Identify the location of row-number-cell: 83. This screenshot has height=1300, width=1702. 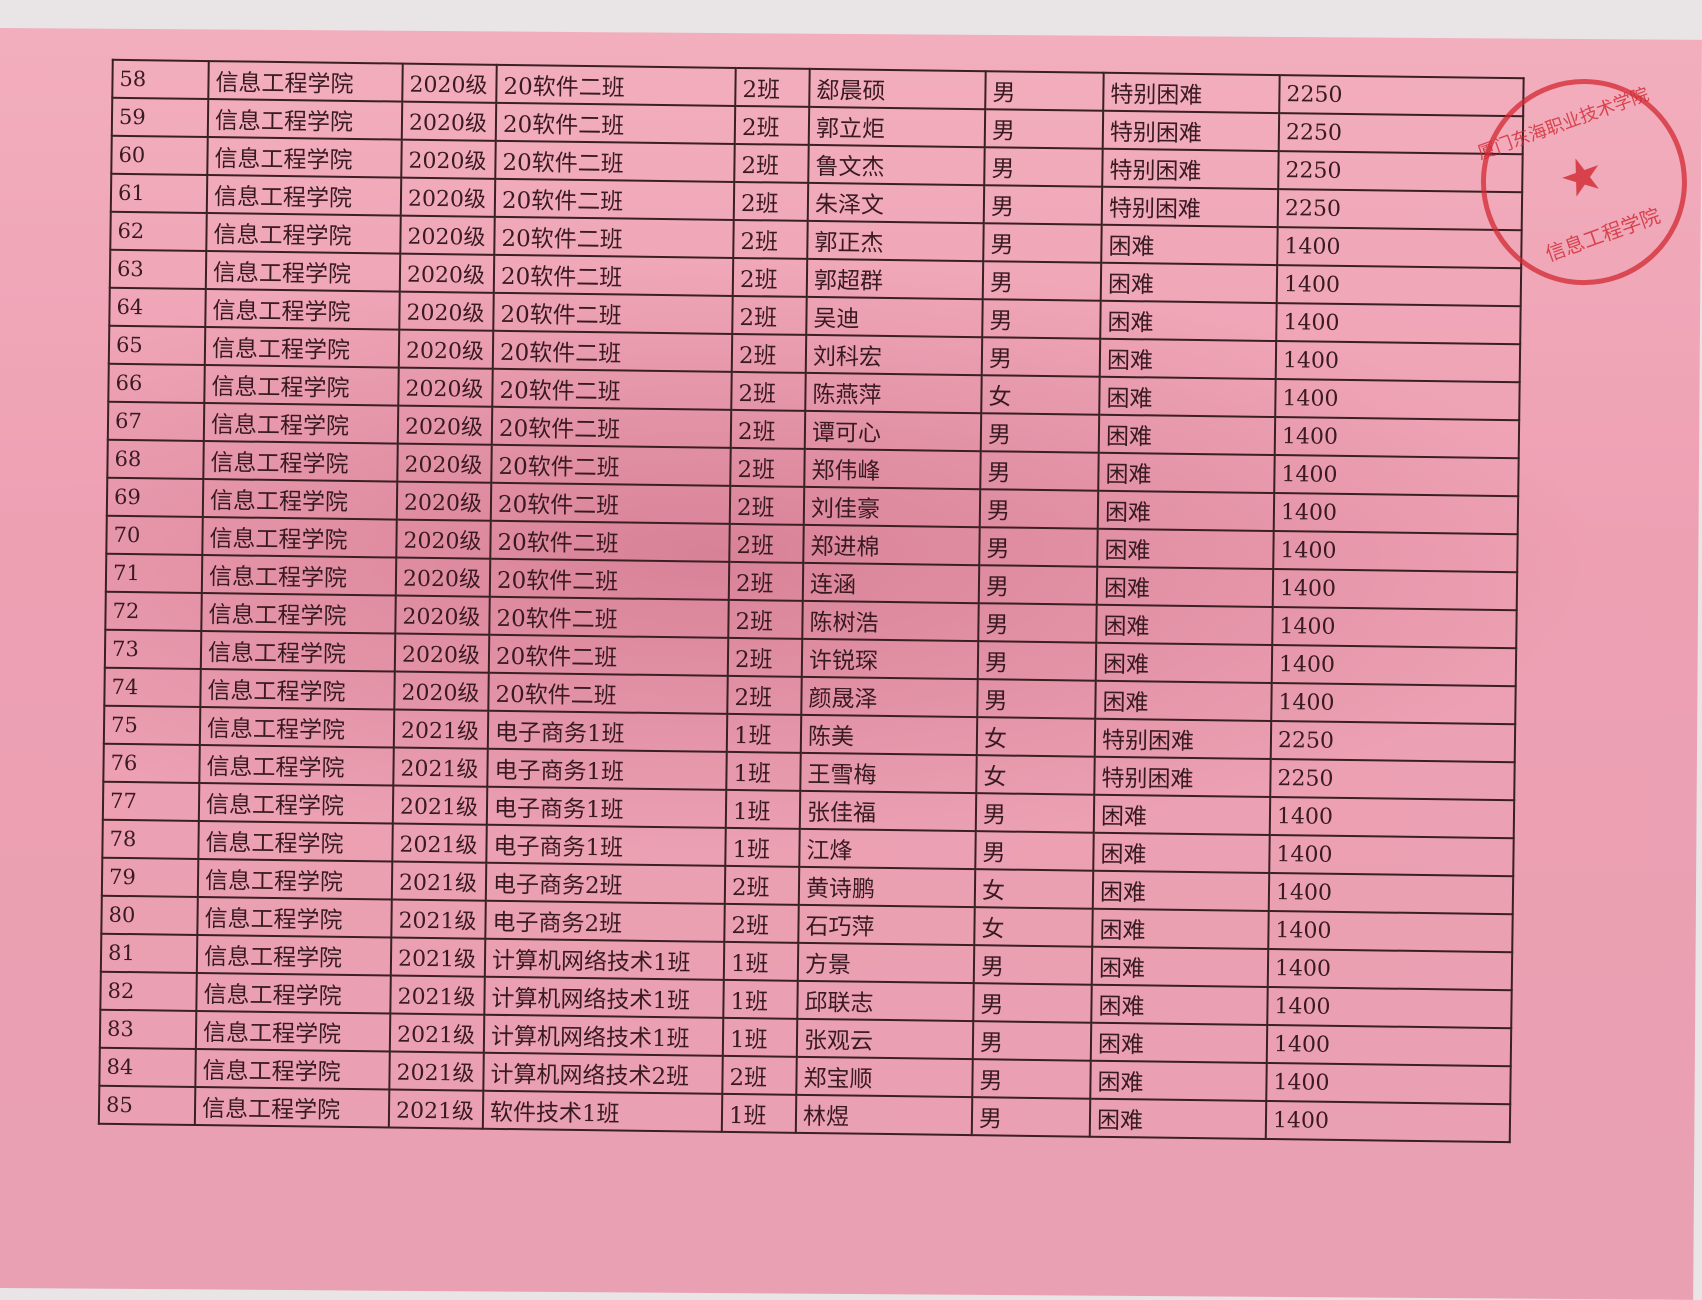
(148, 1029).